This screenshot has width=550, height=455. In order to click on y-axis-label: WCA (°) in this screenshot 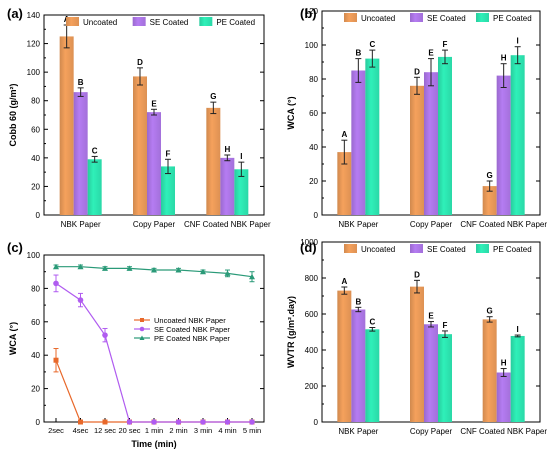, I will do `click(13, 338)`.